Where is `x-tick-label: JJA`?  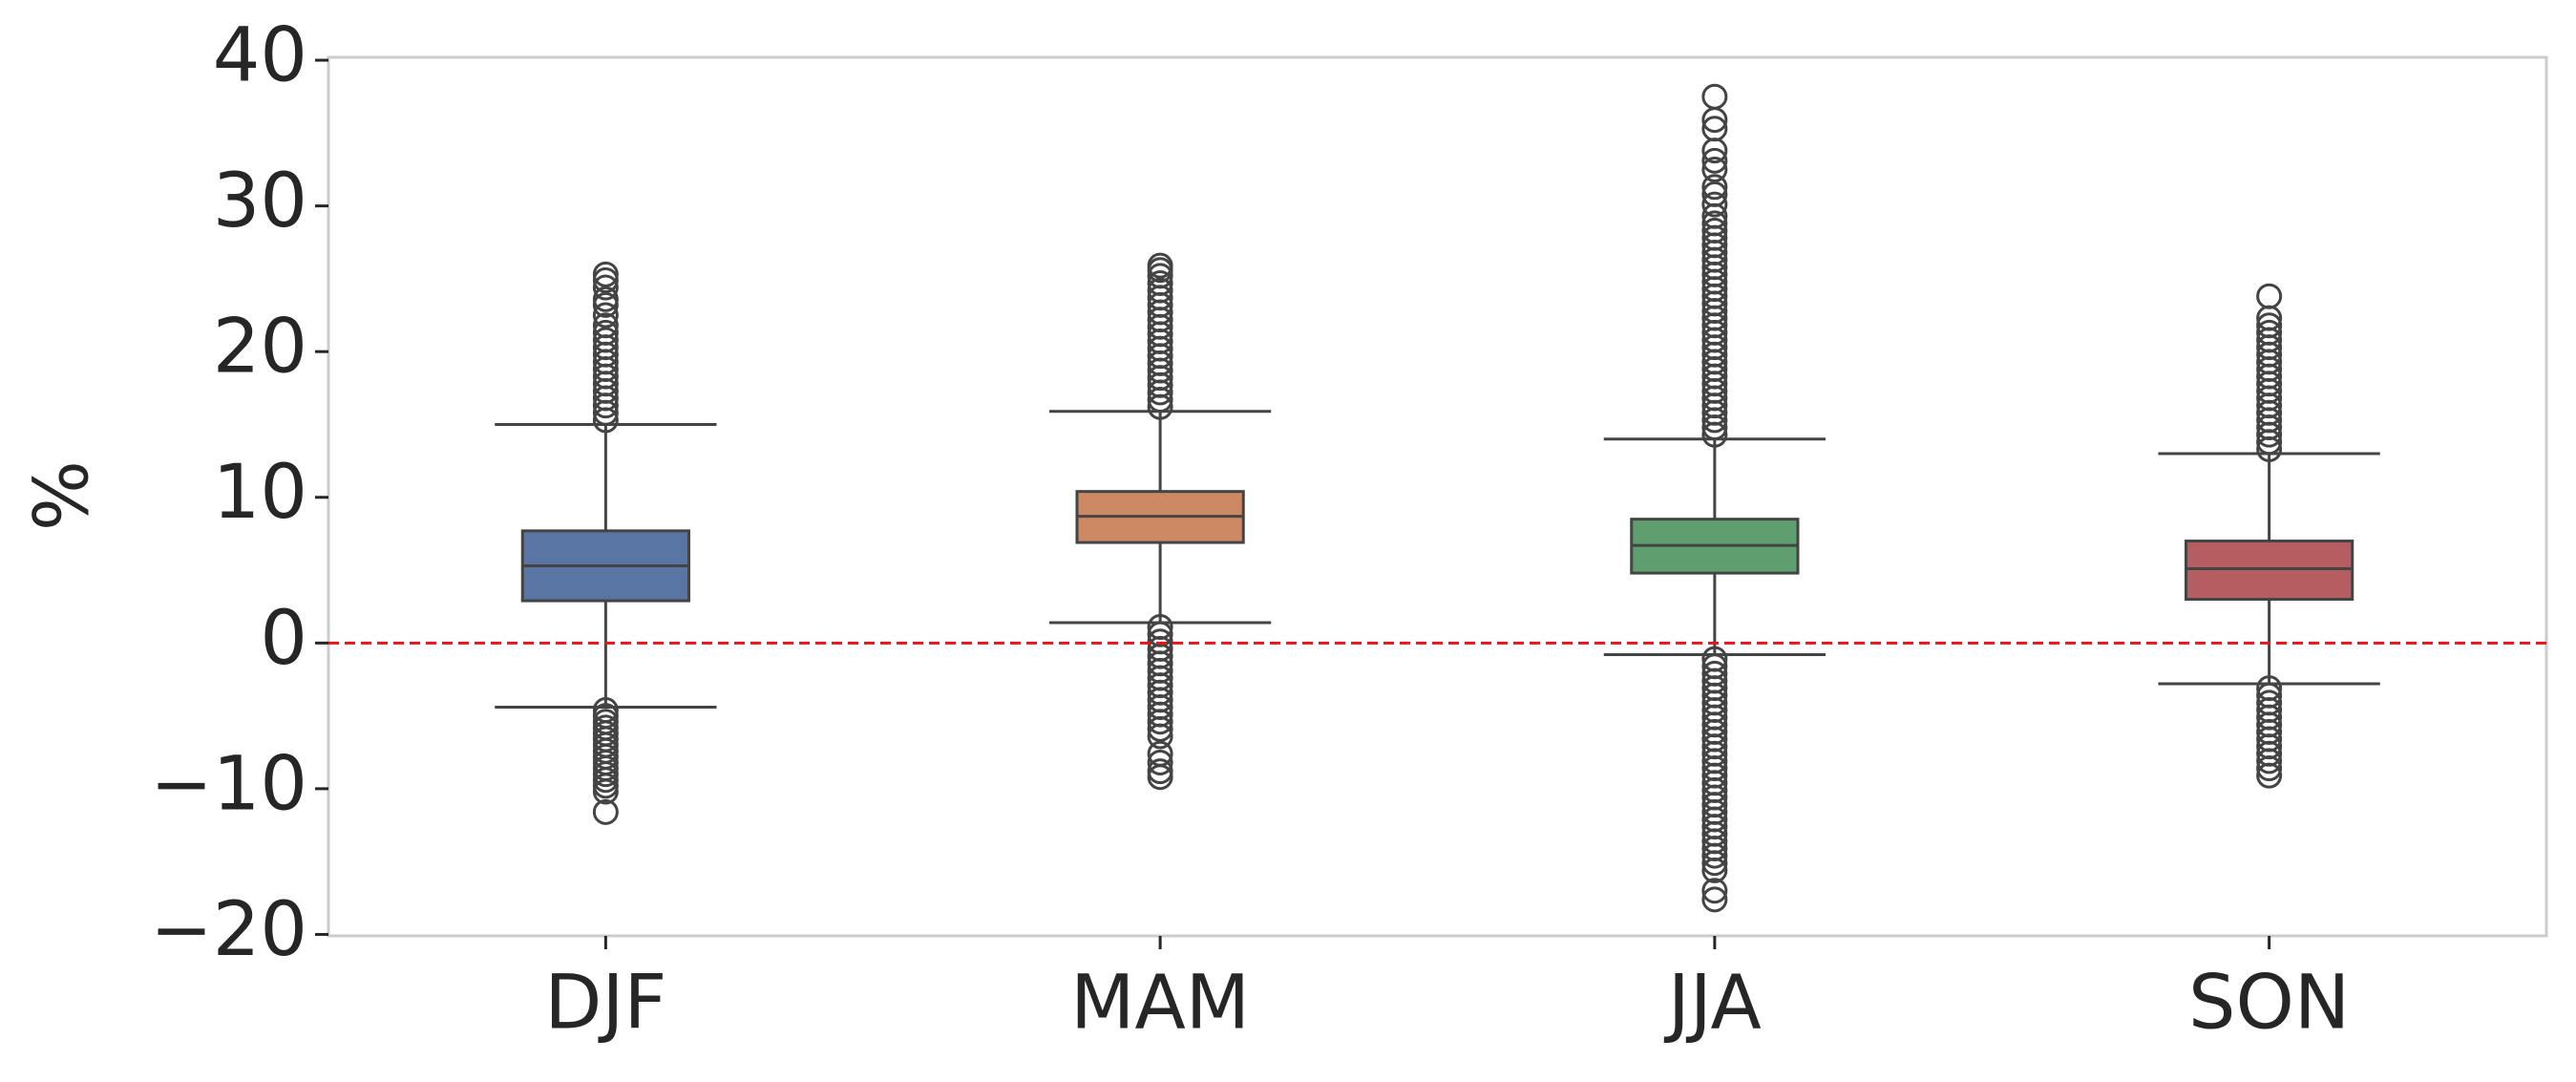 x-tick-label: JJA is located at coordinates (1712, 1003).